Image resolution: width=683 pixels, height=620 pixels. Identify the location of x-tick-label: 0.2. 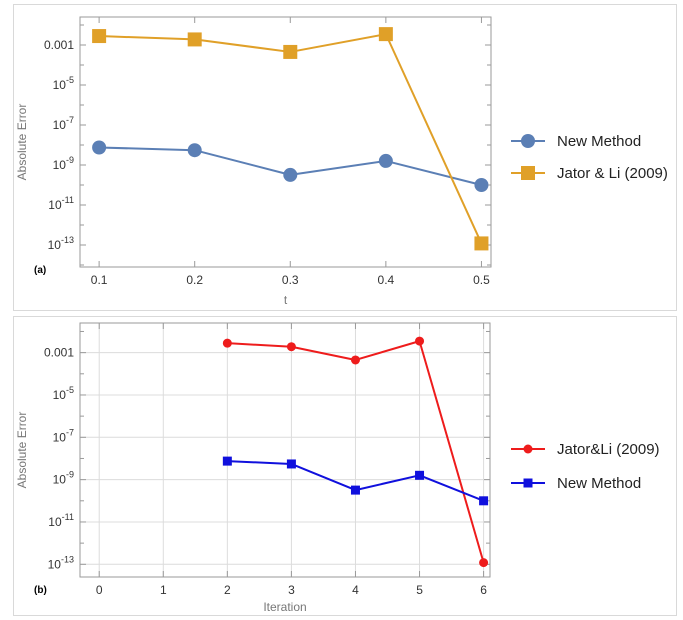
(194, 280).